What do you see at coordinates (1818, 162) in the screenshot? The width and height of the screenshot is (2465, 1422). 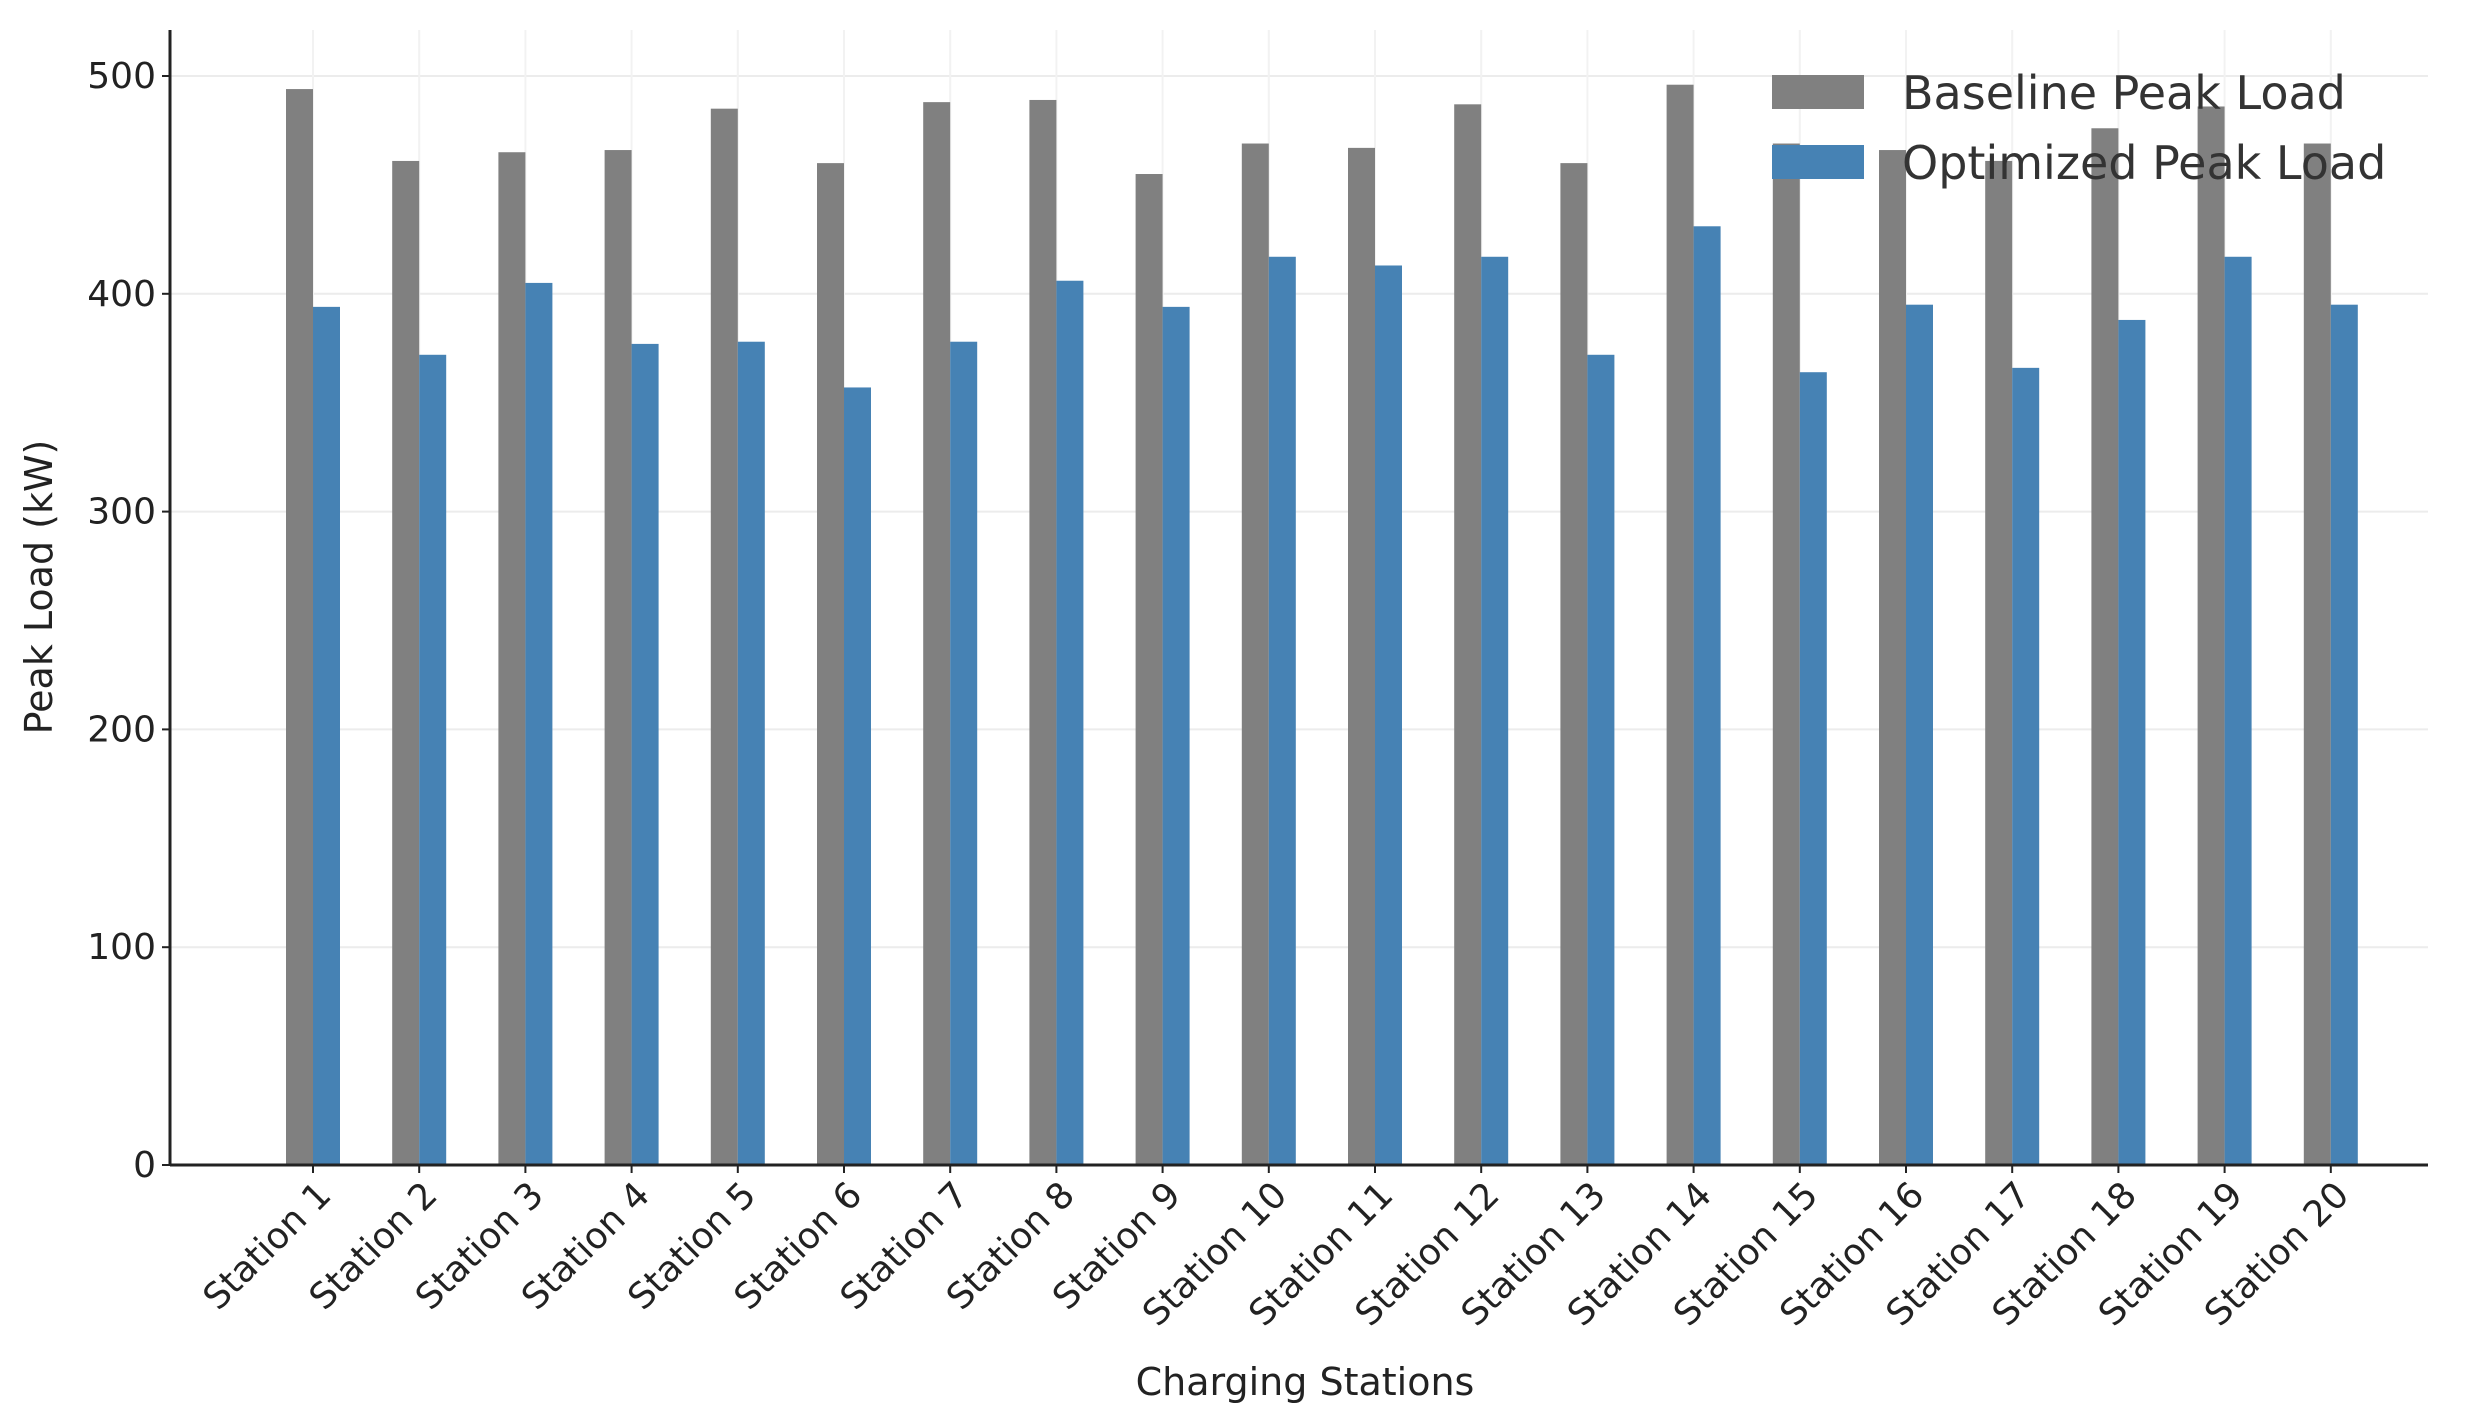 I see `legend-swatch-optimized-peak-load` at bounding box center [1818, 162].